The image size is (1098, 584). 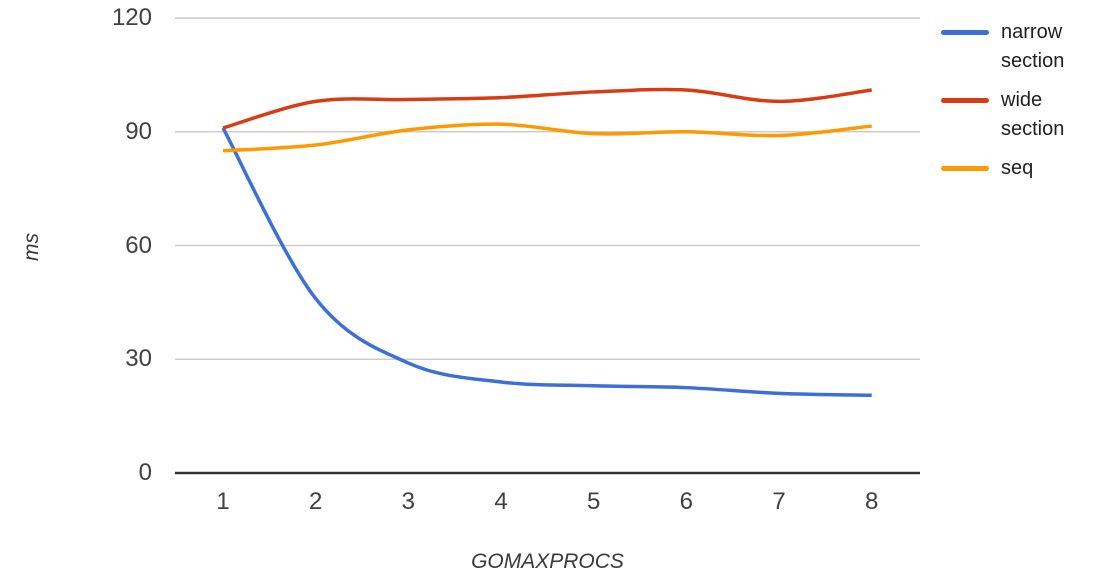 What do you see at coordinates (593, 501) in the screenshot?
I see `x-tick-label: 5` at bounding box center [593, 501].